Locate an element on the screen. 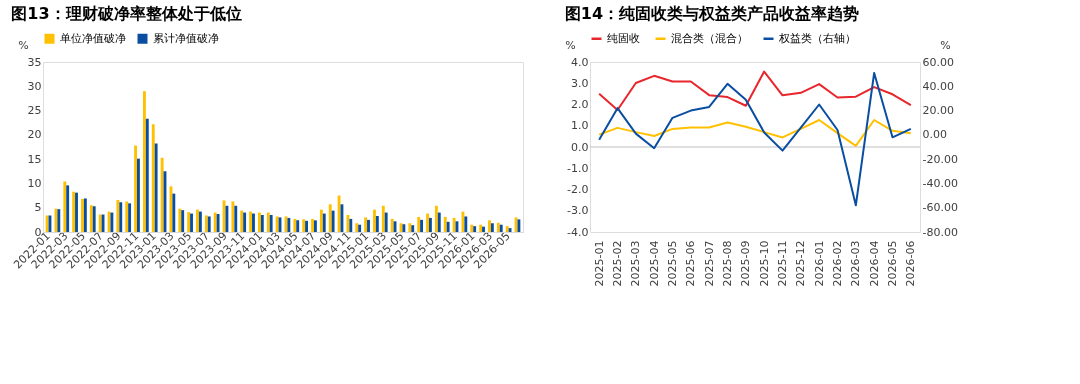 The height and width of the screenshot is (384, 1080). y2-tick-label: -20.00 is located at coordinates (940, 159).